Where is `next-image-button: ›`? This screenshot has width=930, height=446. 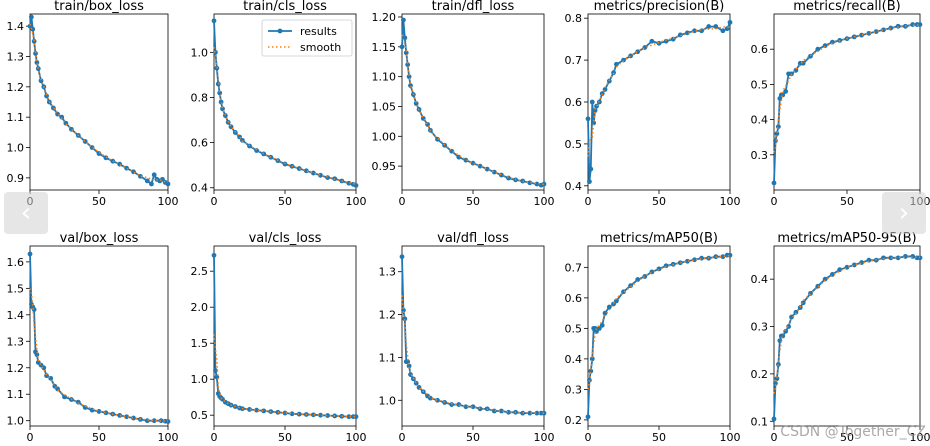
next-image-button: › is located at coordinates (904, 213).